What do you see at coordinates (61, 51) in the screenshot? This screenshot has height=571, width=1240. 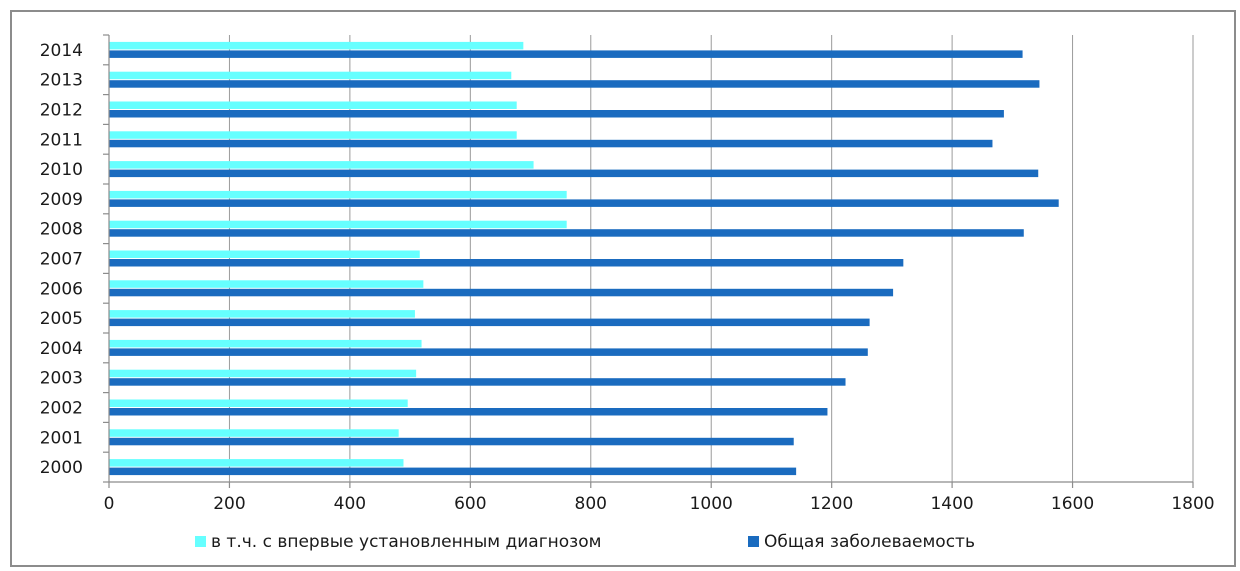 I see `y-tick-label-2014: 2014` at bounding box center [61, 51].